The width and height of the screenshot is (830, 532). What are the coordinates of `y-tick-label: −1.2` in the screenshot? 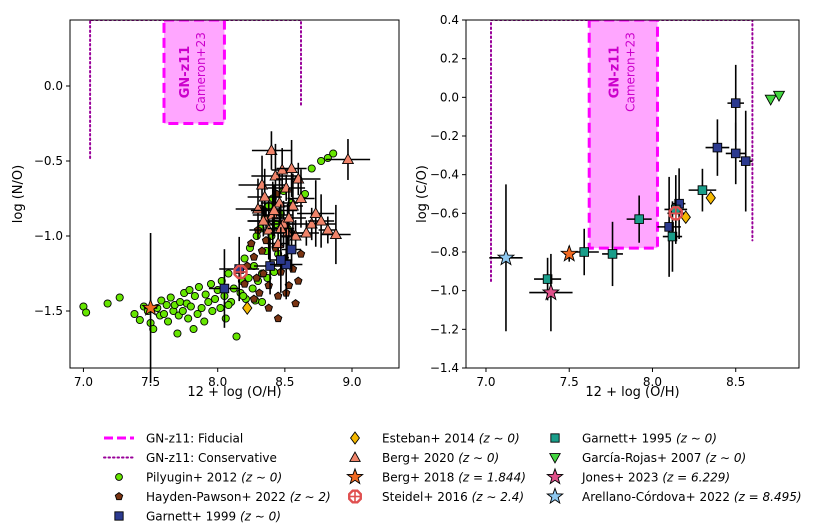 It's located at (444, 329).